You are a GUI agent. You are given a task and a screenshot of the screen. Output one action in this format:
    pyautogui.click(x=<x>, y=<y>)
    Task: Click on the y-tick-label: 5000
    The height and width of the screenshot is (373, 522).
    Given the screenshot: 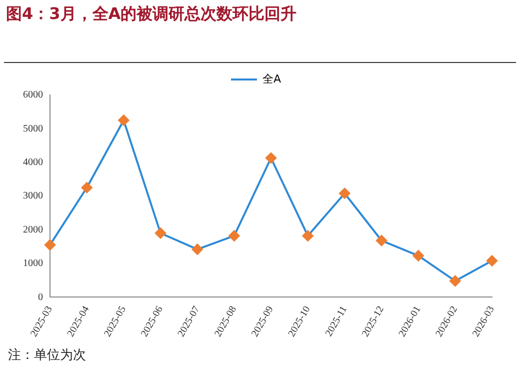 What is the action you would take?
    pyautogui.click(x=33, y=128)
    